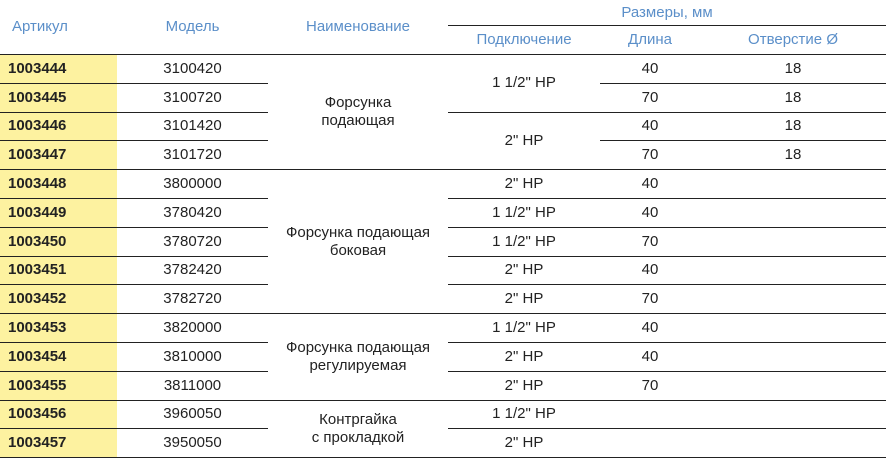 The width and height of the screenshot is (886, 458). Describe the element at coordinates (58, 184) in the screenshot. I see `article-cell: 1003448` at that location.